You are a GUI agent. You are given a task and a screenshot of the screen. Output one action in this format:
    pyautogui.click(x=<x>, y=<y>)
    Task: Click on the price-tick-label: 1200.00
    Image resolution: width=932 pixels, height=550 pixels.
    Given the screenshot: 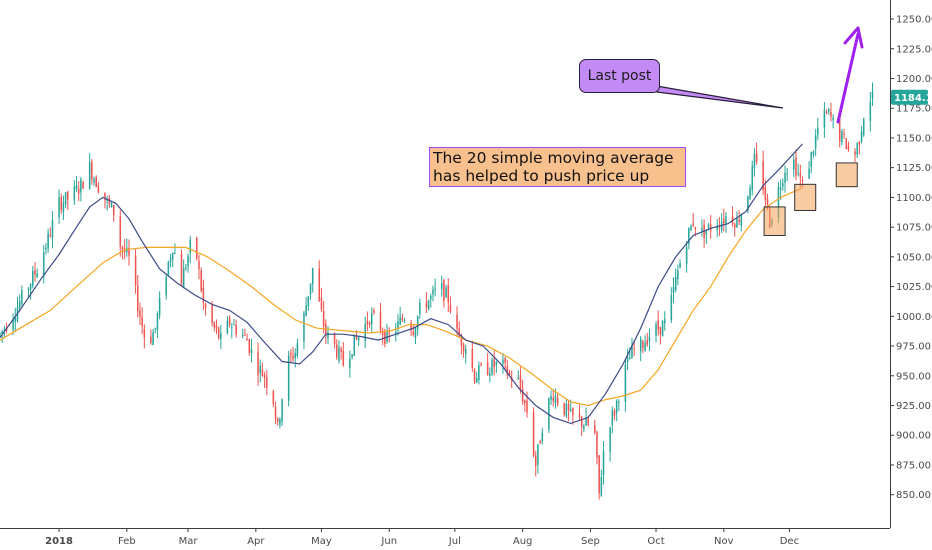 What is the action you would take?
    pyautogui.click(x=914, y=79)
    